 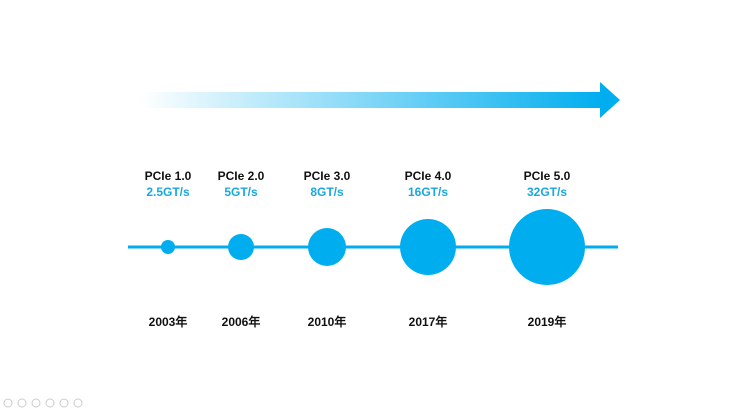 I want to click on generation-speed: 32GT/s, so click(x=547, y=192).